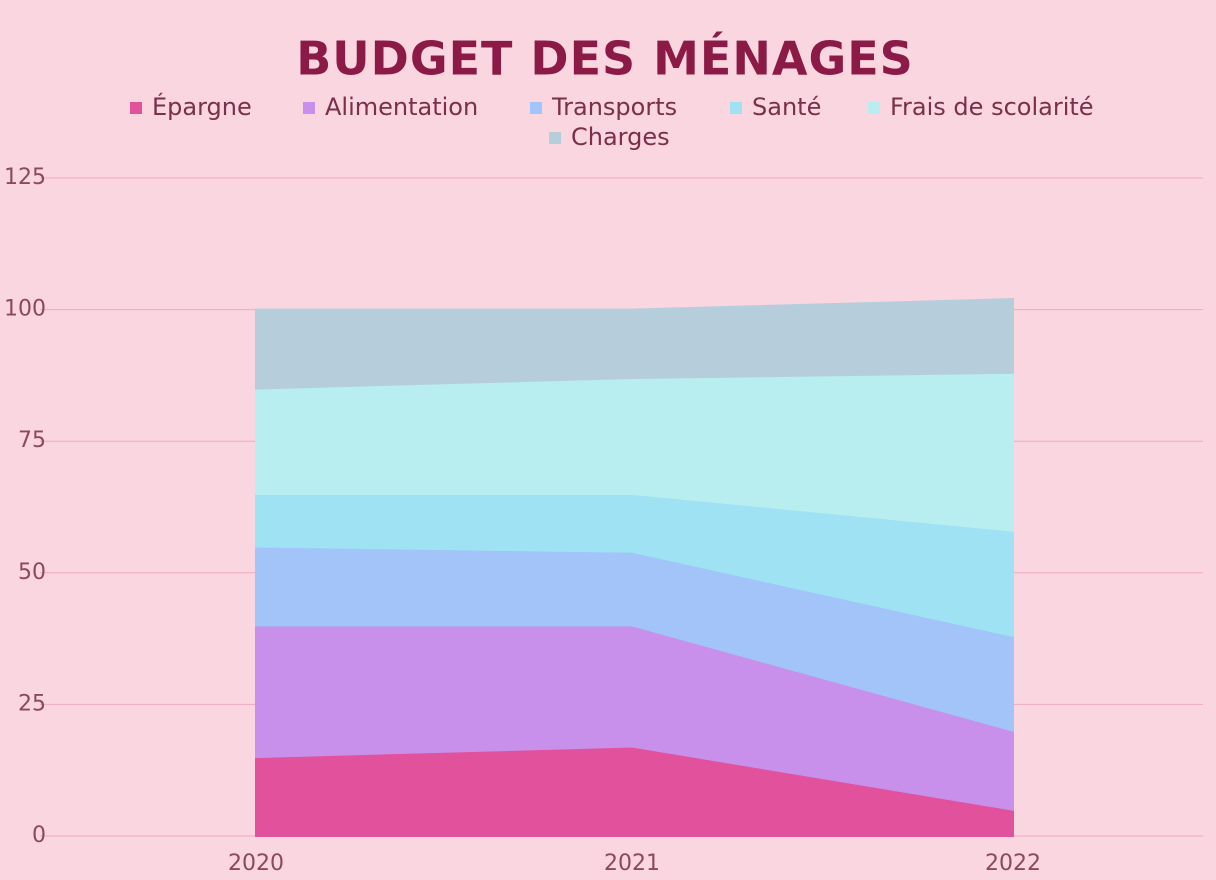  Describe the element at coordinates (25, 177) in the screenshot. I see `y-tick-label: 125` at that location.